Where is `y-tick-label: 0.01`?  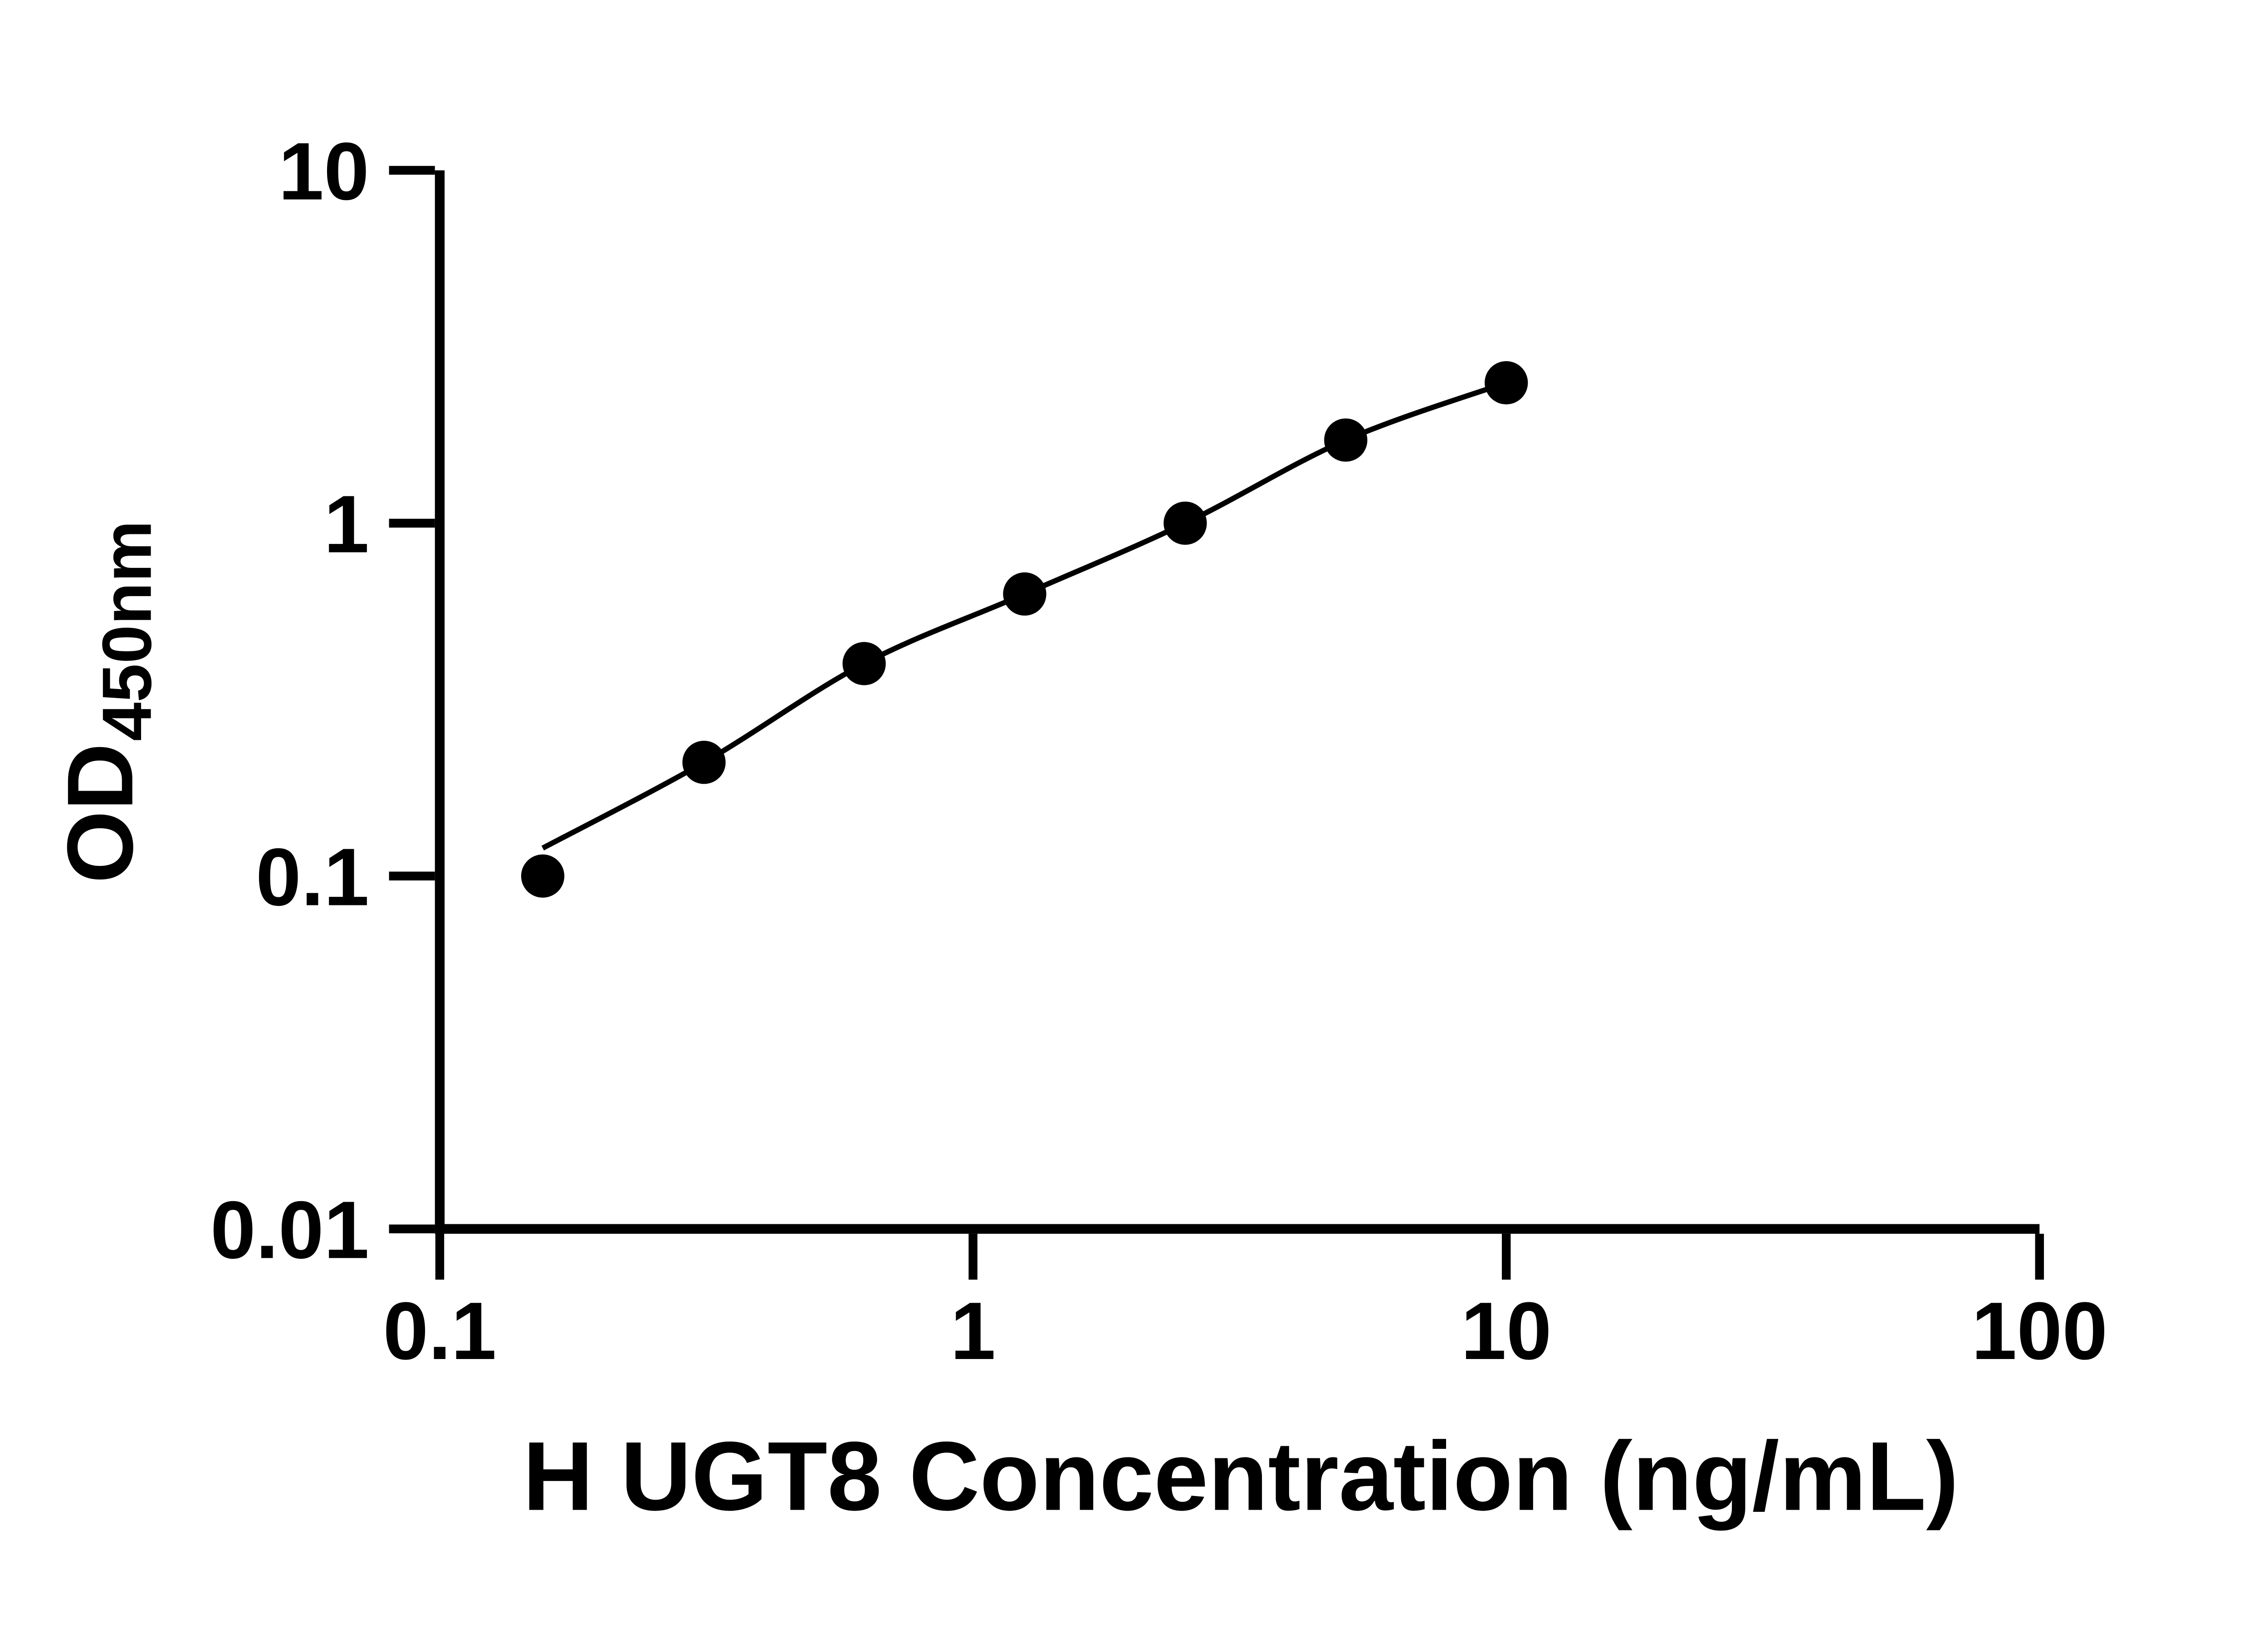 y-tick-label: 0.01 is located at coordinates (290, 1230).